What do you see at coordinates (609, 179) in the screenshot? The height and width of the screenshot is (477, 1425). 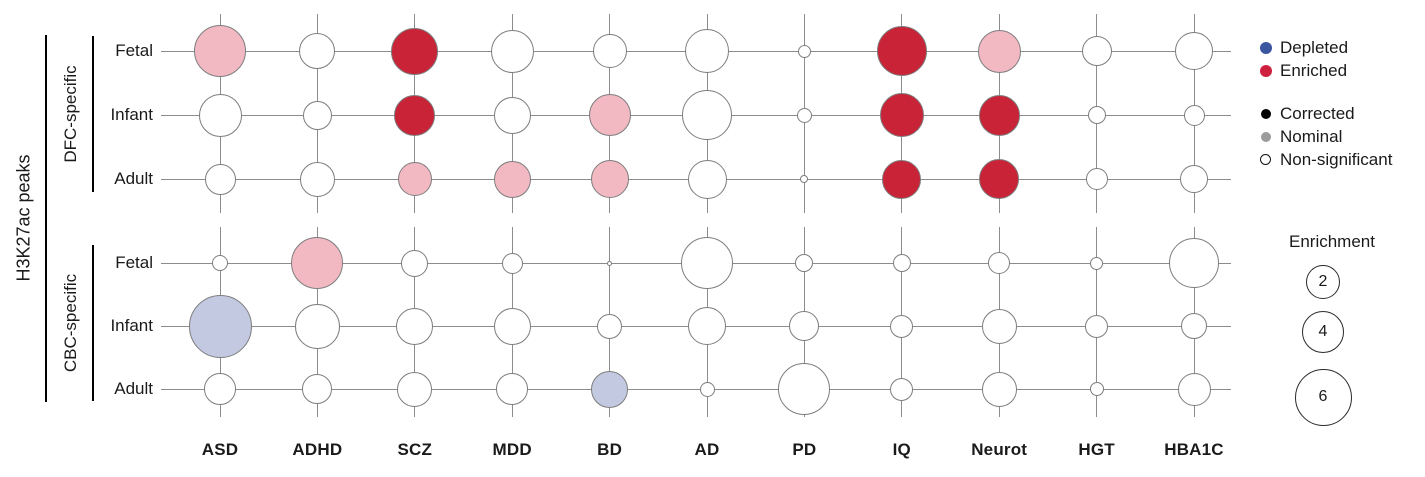 I see `bubble-dfc-adult-bd` at bounding box center [609, 179].